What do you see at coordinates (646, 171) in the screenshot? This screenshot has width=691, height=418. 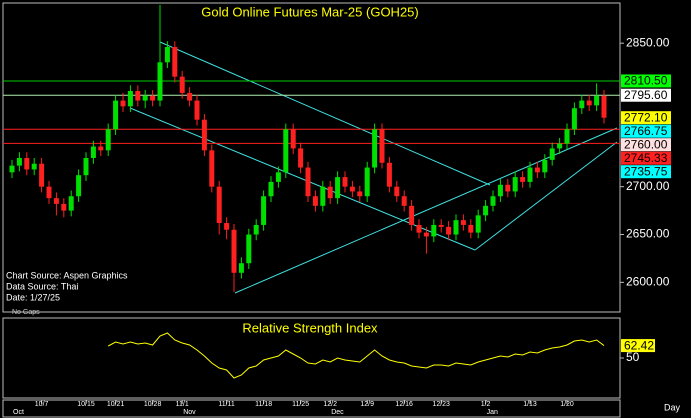 I see `level-label: 2735.75` at bounding box center [646, 171].